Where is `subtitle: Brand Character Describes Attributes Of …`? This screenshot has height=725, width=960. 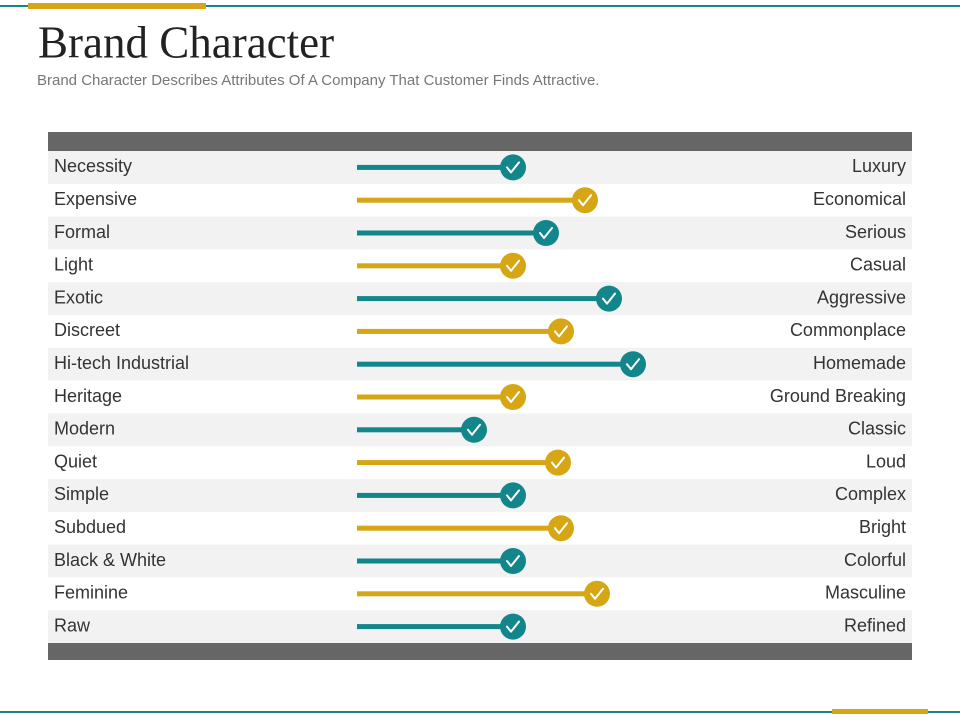
subtitle: Brand Character Describes Attributes Of … is located at coordinates (318, 80).